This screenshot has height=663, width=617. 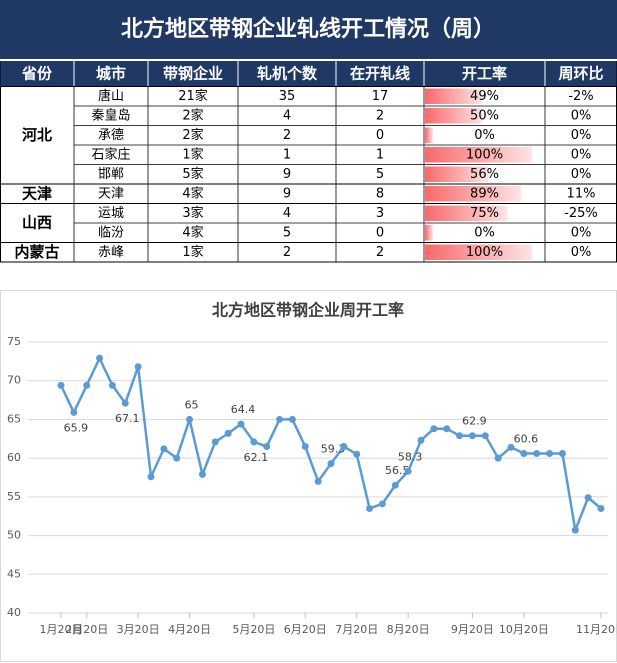 What do you see at coordinates (472, 629) in the screenshot?
I see `x-tick-label: 9月20日` at bounding box center [472, 629].